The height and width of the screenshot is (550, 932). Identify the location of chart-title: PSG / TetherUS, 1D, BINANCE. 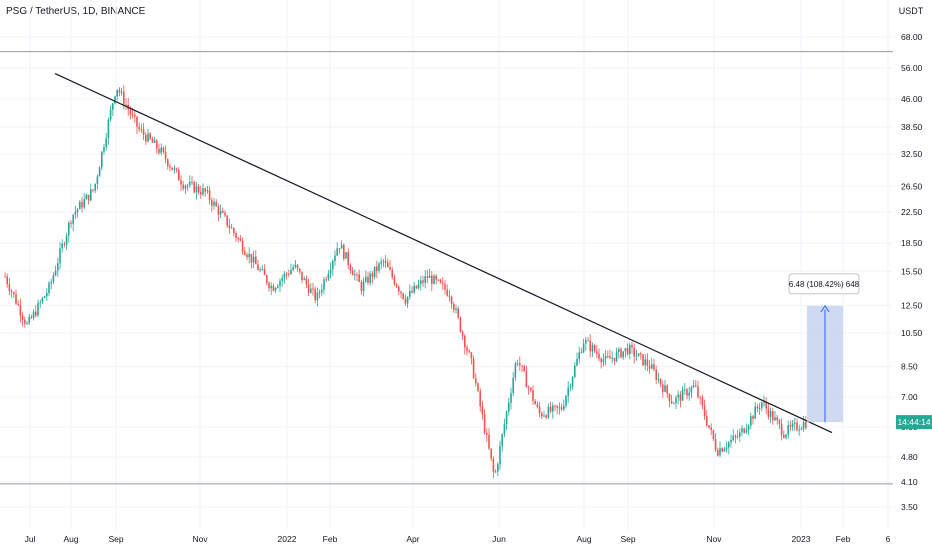
(76, 11).